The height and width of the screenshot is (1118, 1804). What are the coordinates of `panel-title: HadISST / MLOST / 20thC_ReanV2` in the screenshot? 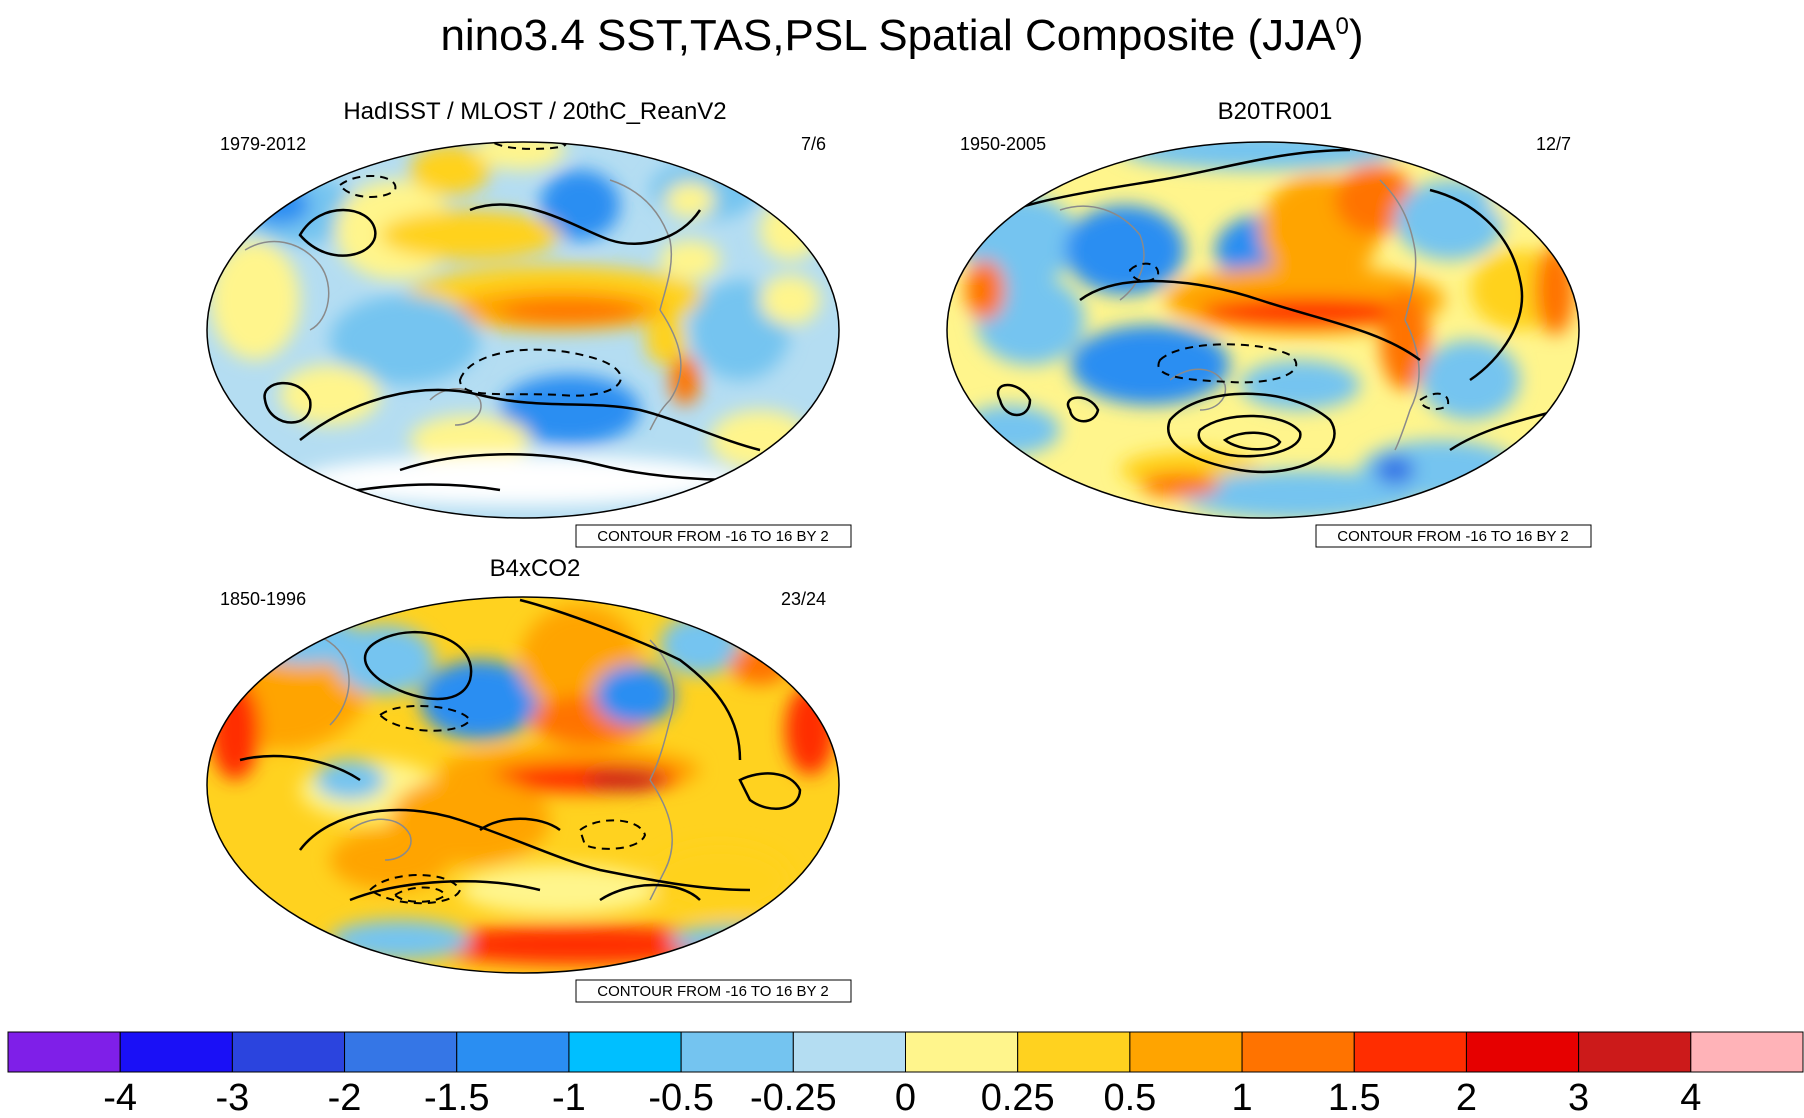 It's located at (534, 111).